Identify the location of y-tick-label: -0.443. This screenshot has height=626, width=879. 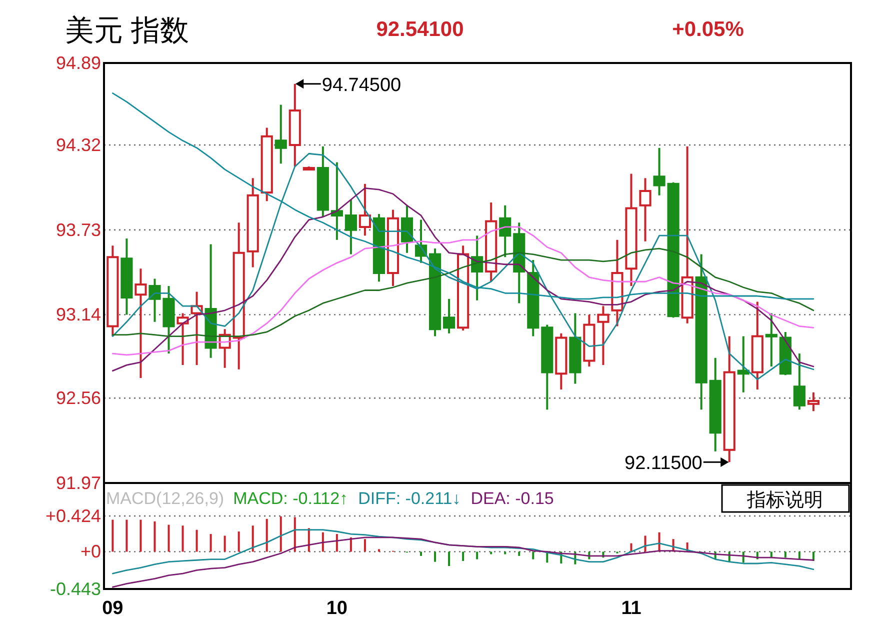
(75, 589).